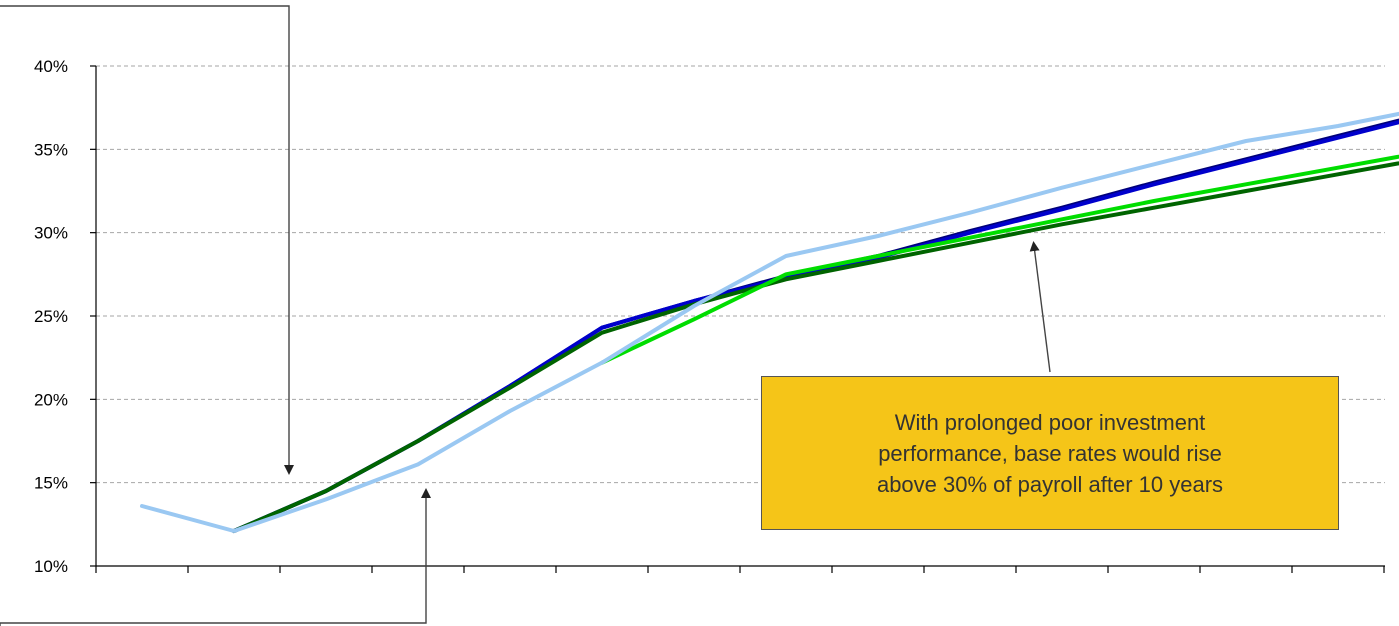  What do you see at coordinates (1040, 307) in the screenshot?
I see `arrow-callout` at bounding box center [1040, 307].